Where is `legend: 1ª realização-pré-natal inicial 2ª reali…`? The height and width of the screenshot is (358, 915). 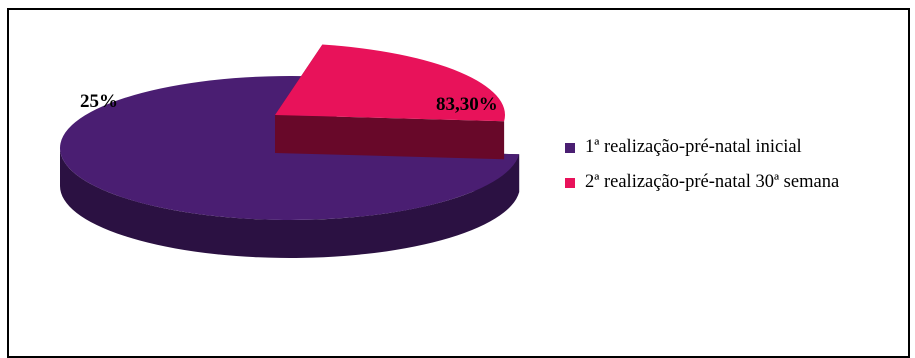 legend: 1ª realização-pré-natal inicial 2ª reali… is located at coordinates (730, 171).